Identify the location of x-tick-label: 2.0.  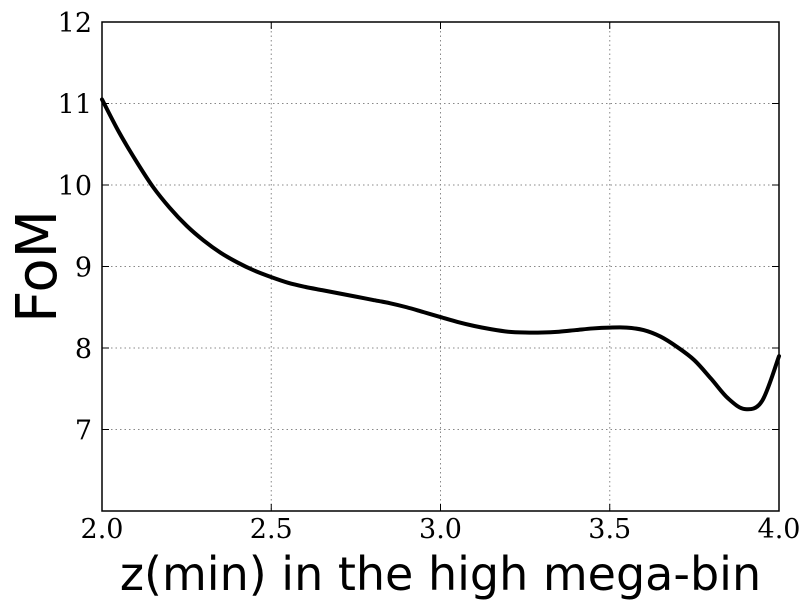
(102, 529).